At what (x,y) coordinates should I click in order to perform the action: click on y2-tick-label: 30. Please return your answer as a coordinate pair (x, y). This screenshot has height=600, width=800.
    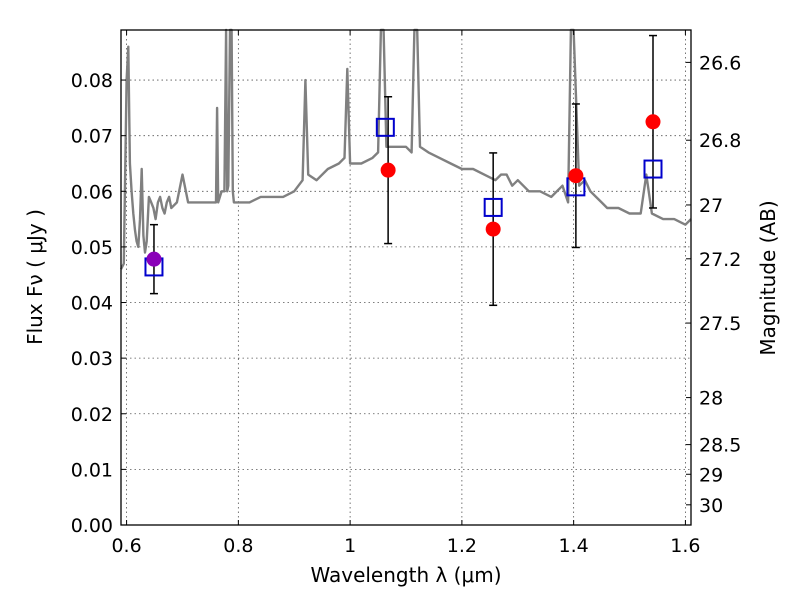
    Looking at the image, I should click on (711, 506).